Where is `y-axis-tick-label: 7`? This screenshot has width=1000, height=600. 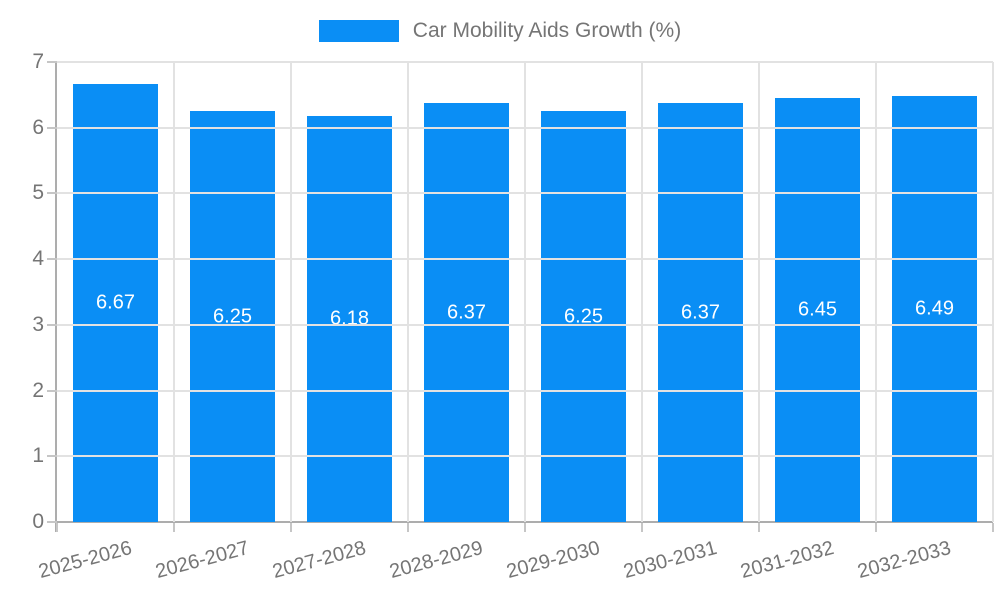
y-axis-tick-label: 7 is located at coordinates (38, 61).